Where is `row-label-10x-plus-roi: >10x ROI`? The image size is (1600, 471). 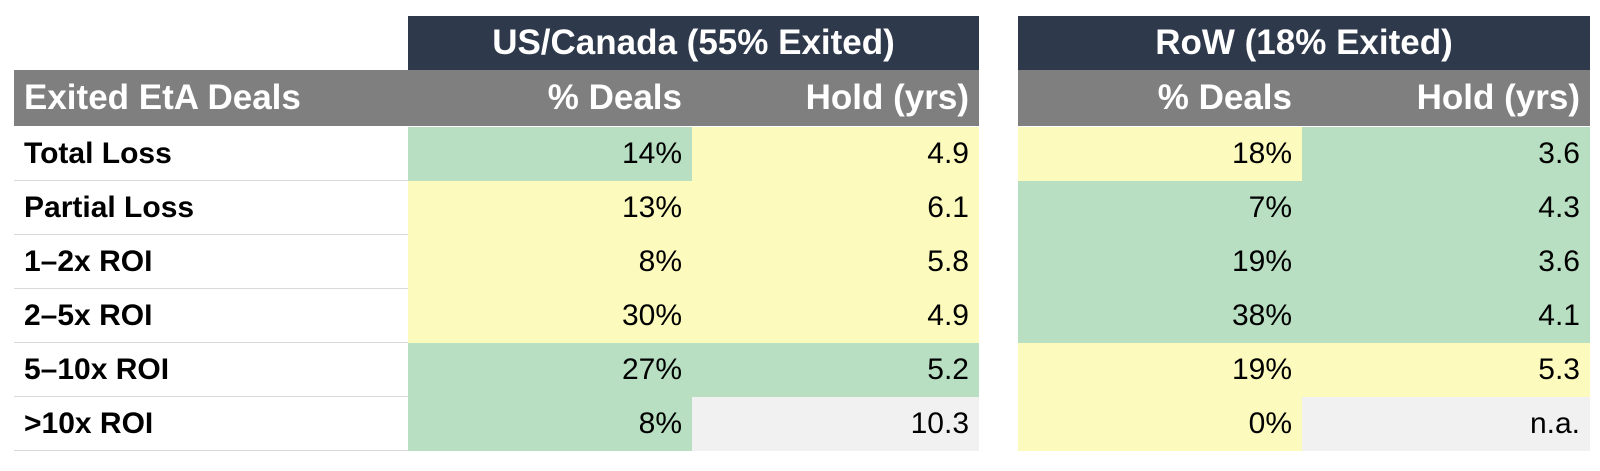 row-label-10x-plus-roi: >10x ROI is located at coordinates (211, 424).